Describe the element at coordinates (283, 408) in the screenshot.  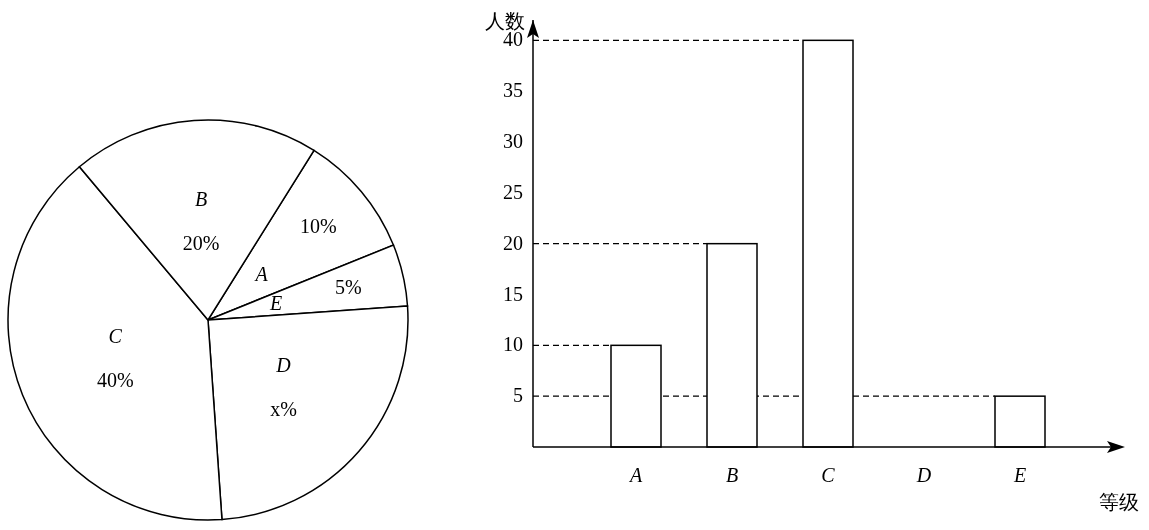
I see `data-label: x%` at that location.